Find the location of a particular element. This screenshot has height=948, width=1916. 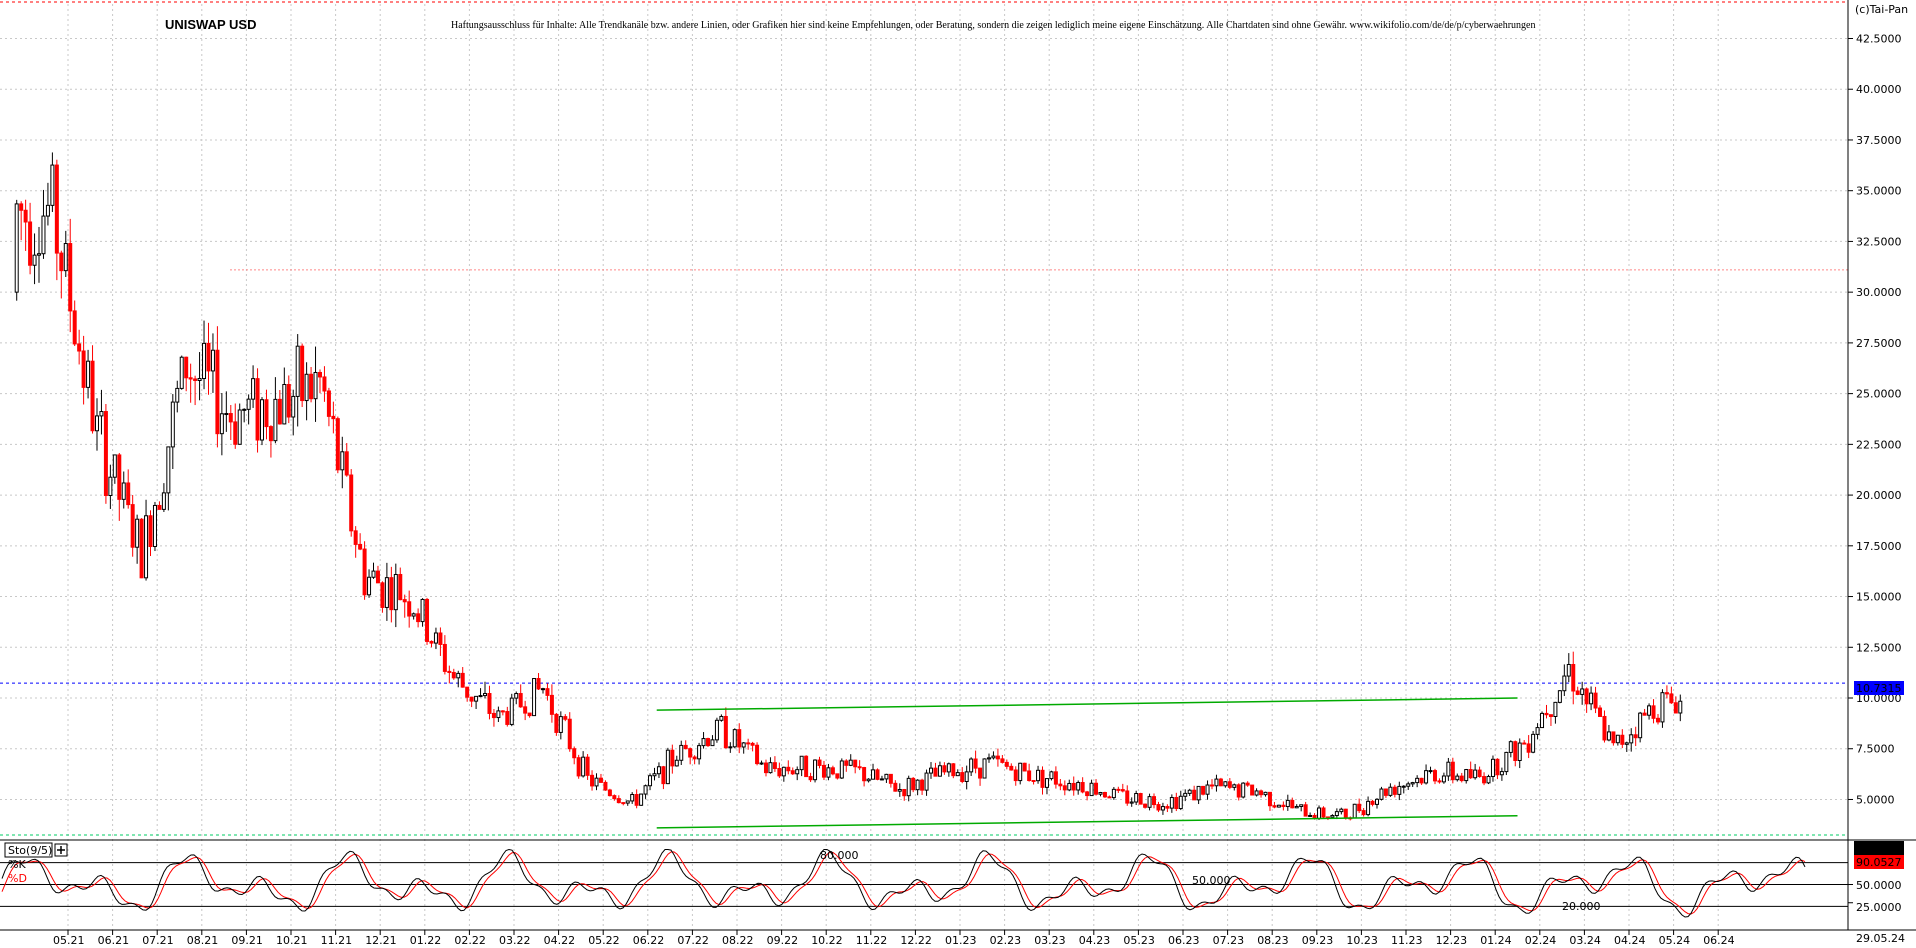

last-price-box is located at coordinates (1879, 688).